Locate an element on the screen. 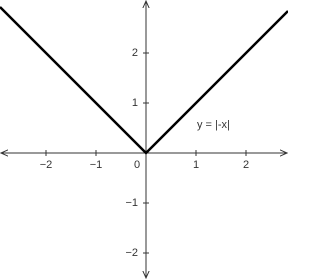 The height and width of the screenshot is (279, 320). x-tick-label: −1 is located at coordinates (96, 165).